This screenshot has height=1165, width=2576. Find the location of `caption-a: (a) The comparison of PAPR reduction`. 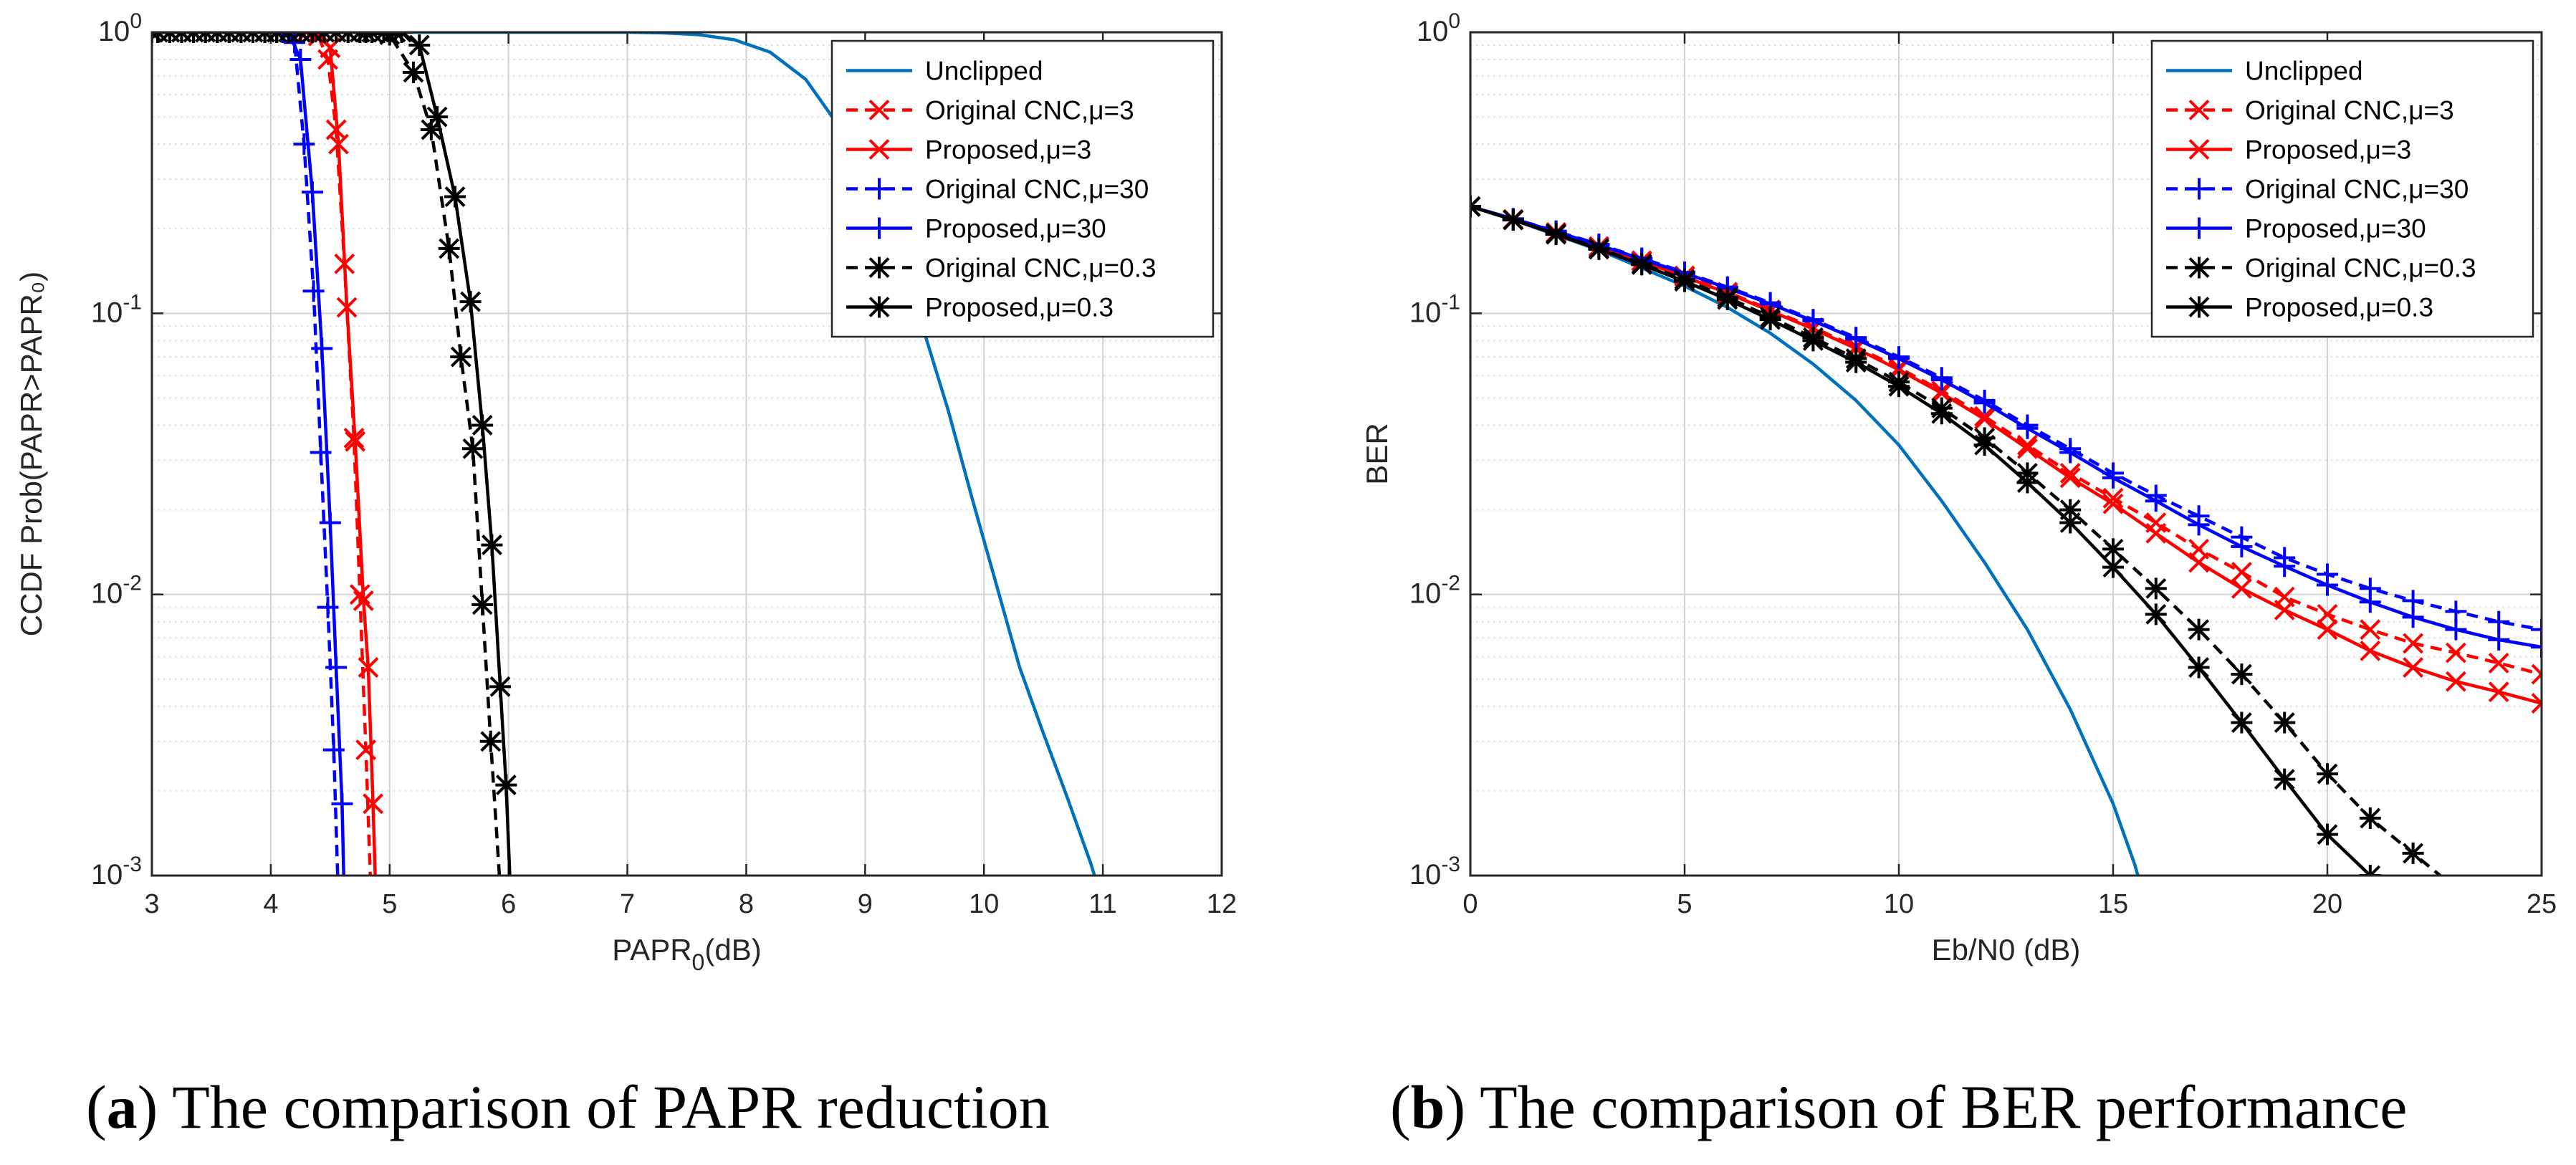

caption-a: (a) The comparison of PAPR reduction is located at coordinates (568, 1107).